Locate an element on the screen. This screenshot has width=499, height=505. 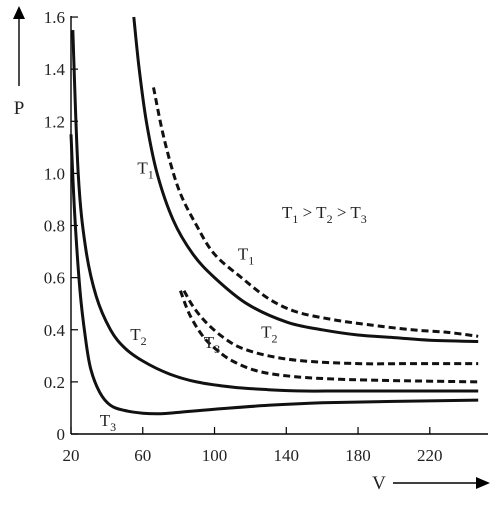
y-tick-label: 0 is located at coordinates (61, 434).